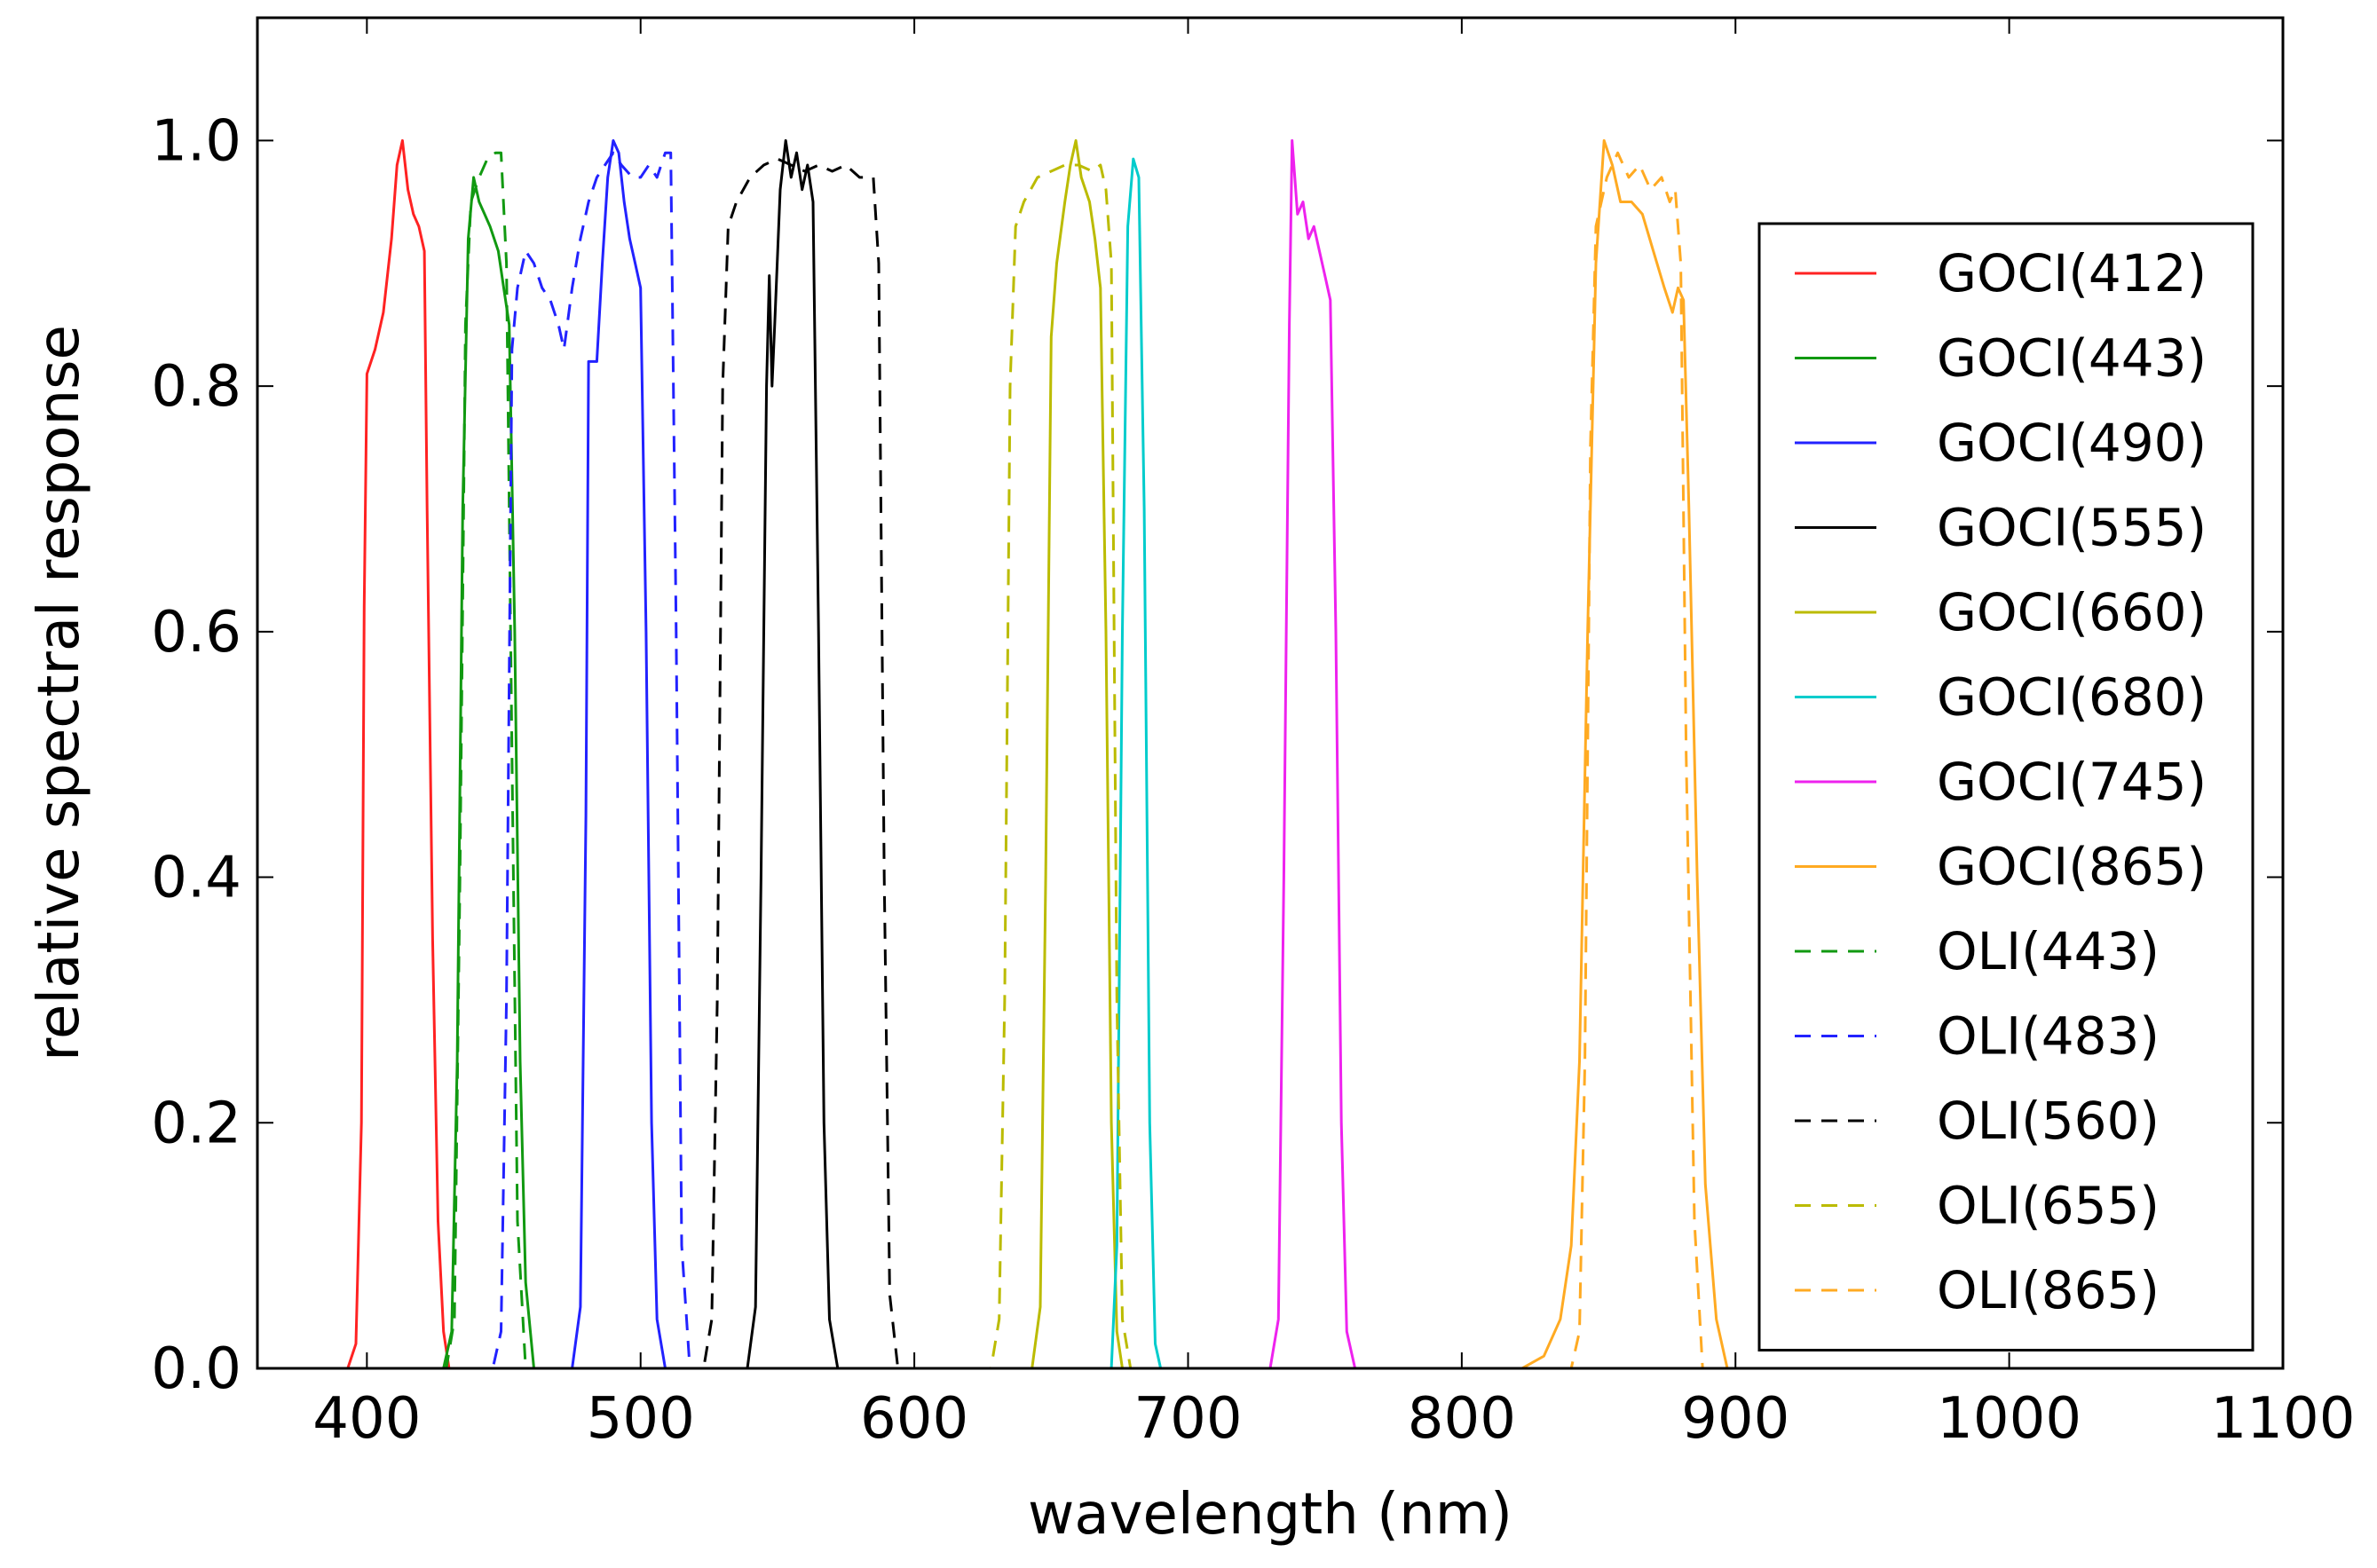 The width and height of the screenshot is (2377, 1568). What do you see at coordinates (2072, 528) in the screenshot?
I see `legend-label: GOCI(555)` at bounding box center [2072, 528].